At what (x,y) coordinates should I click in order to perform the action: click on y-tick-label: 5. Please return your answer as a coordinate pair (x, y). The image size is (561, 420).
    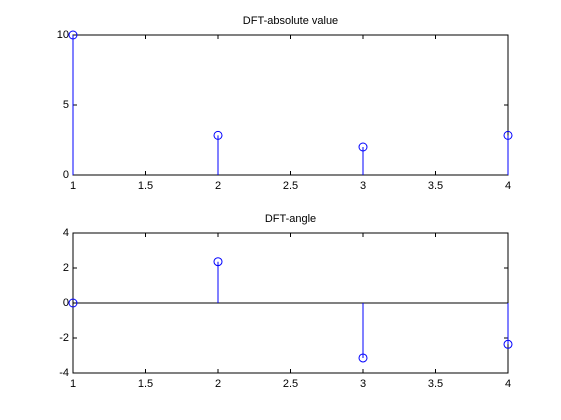
    Looking at the image, I should click on (66, 105).